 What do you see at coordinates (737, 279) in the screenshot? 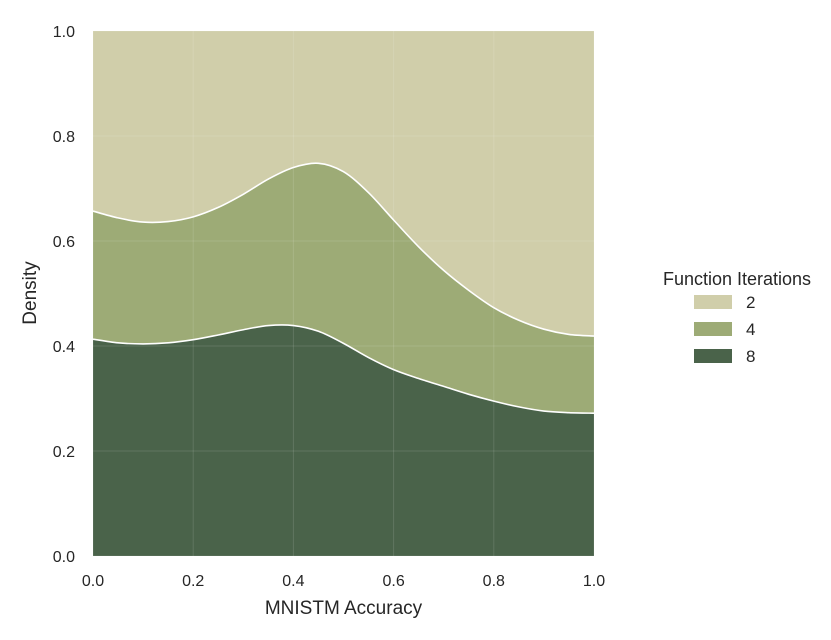
I see `legend-title: Function Iterations` at bounding box center [737, 279].